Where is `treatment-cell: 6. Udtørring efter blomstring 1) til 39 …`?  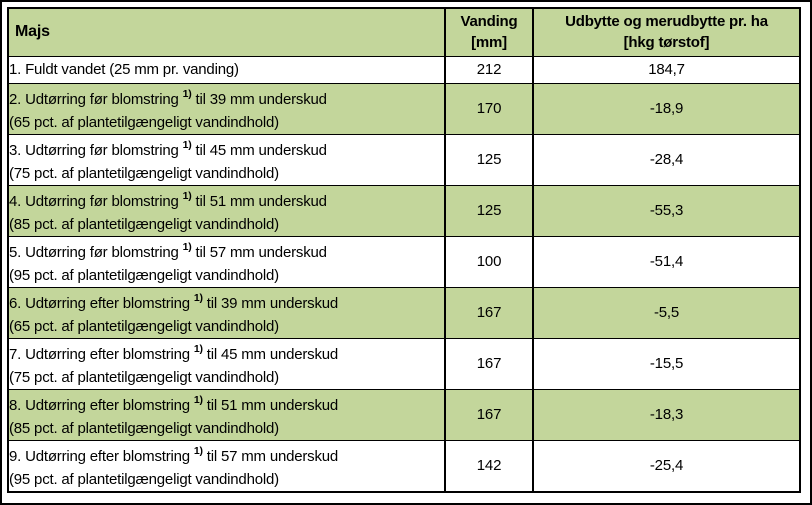 treatment-cell: 6. Udtørring efter blomstring 1) til 39 … is located at coordinates (226, 312).